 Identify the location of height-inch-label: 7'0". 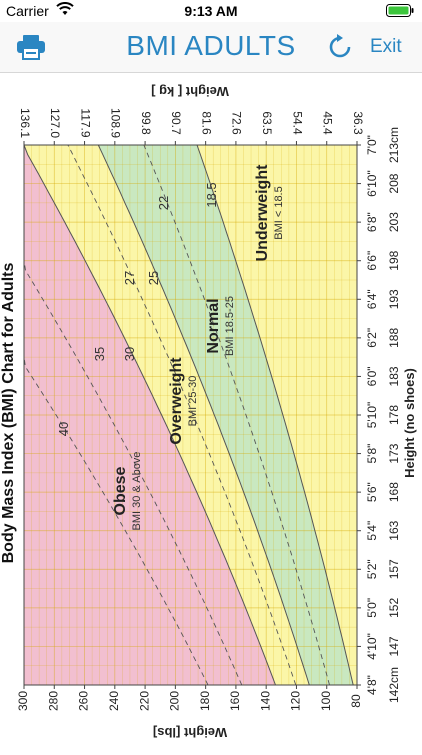
(372, 145).